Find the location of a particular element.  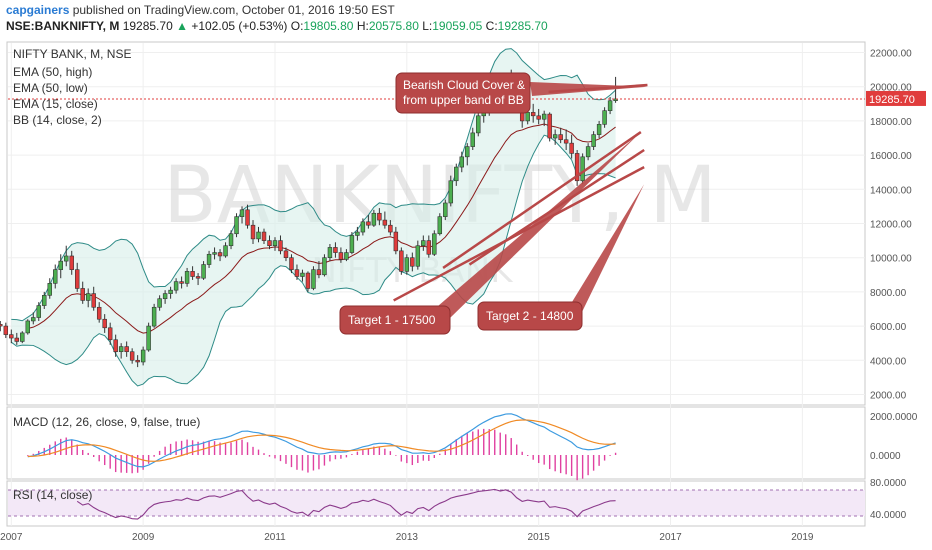

time-tick-label: 2017 is located at coordinates (670, 537).